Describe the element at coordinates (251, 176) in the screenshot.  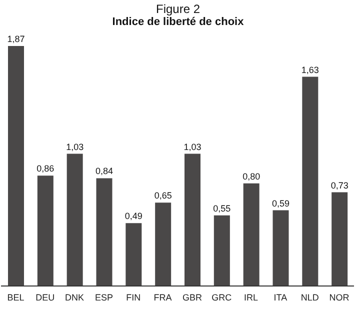
I see `data-label: 0,80` at that location.